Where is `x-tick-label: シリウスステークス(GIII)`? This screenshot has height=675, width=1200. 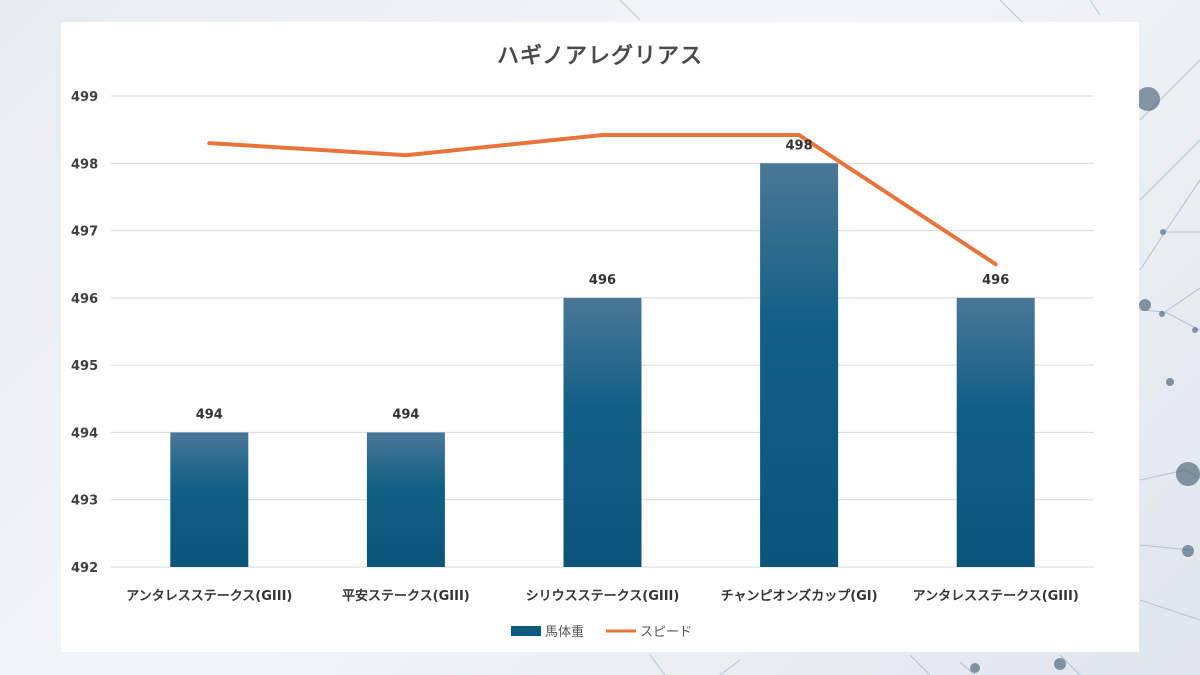
x-tick-label: シリウスステークス(GIII) is located at coordinates (603, 596).